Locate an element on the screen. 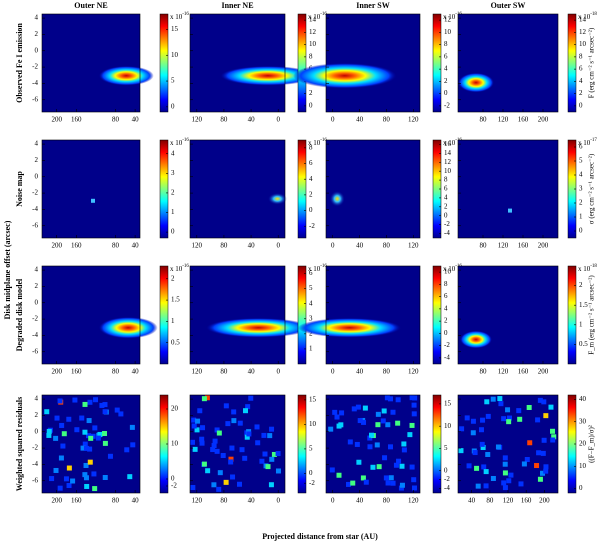 The image size is (600, 544). y-tick-label: 4 is located at coordinates (37, 399).